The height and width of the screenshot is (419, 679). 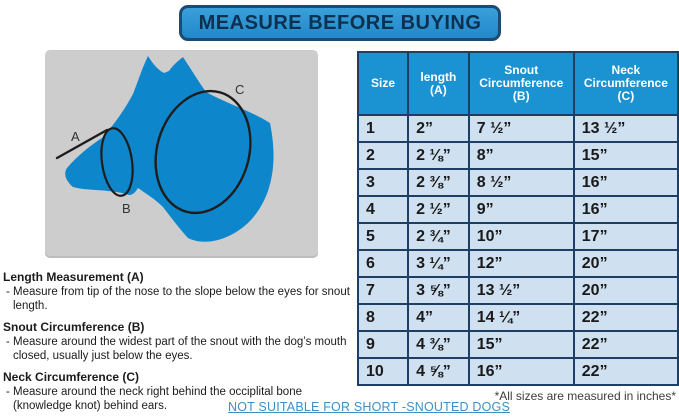 I want to click on title-banner: MEASURE BEFORE BUYING, so click(x=340, y=23).